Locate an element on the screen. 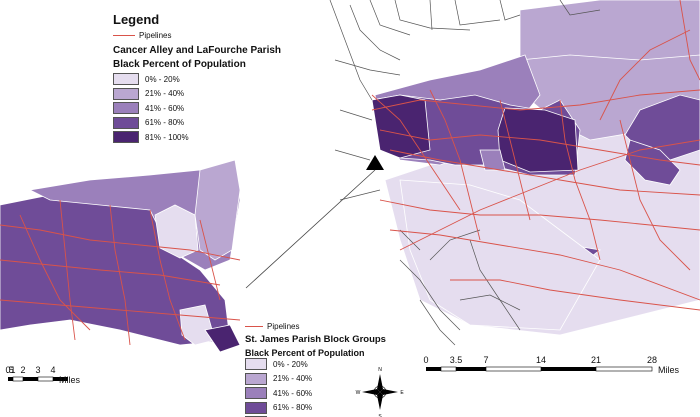  inset-legend-class-row: 0% - 20% is located at coordinates (276, 364).